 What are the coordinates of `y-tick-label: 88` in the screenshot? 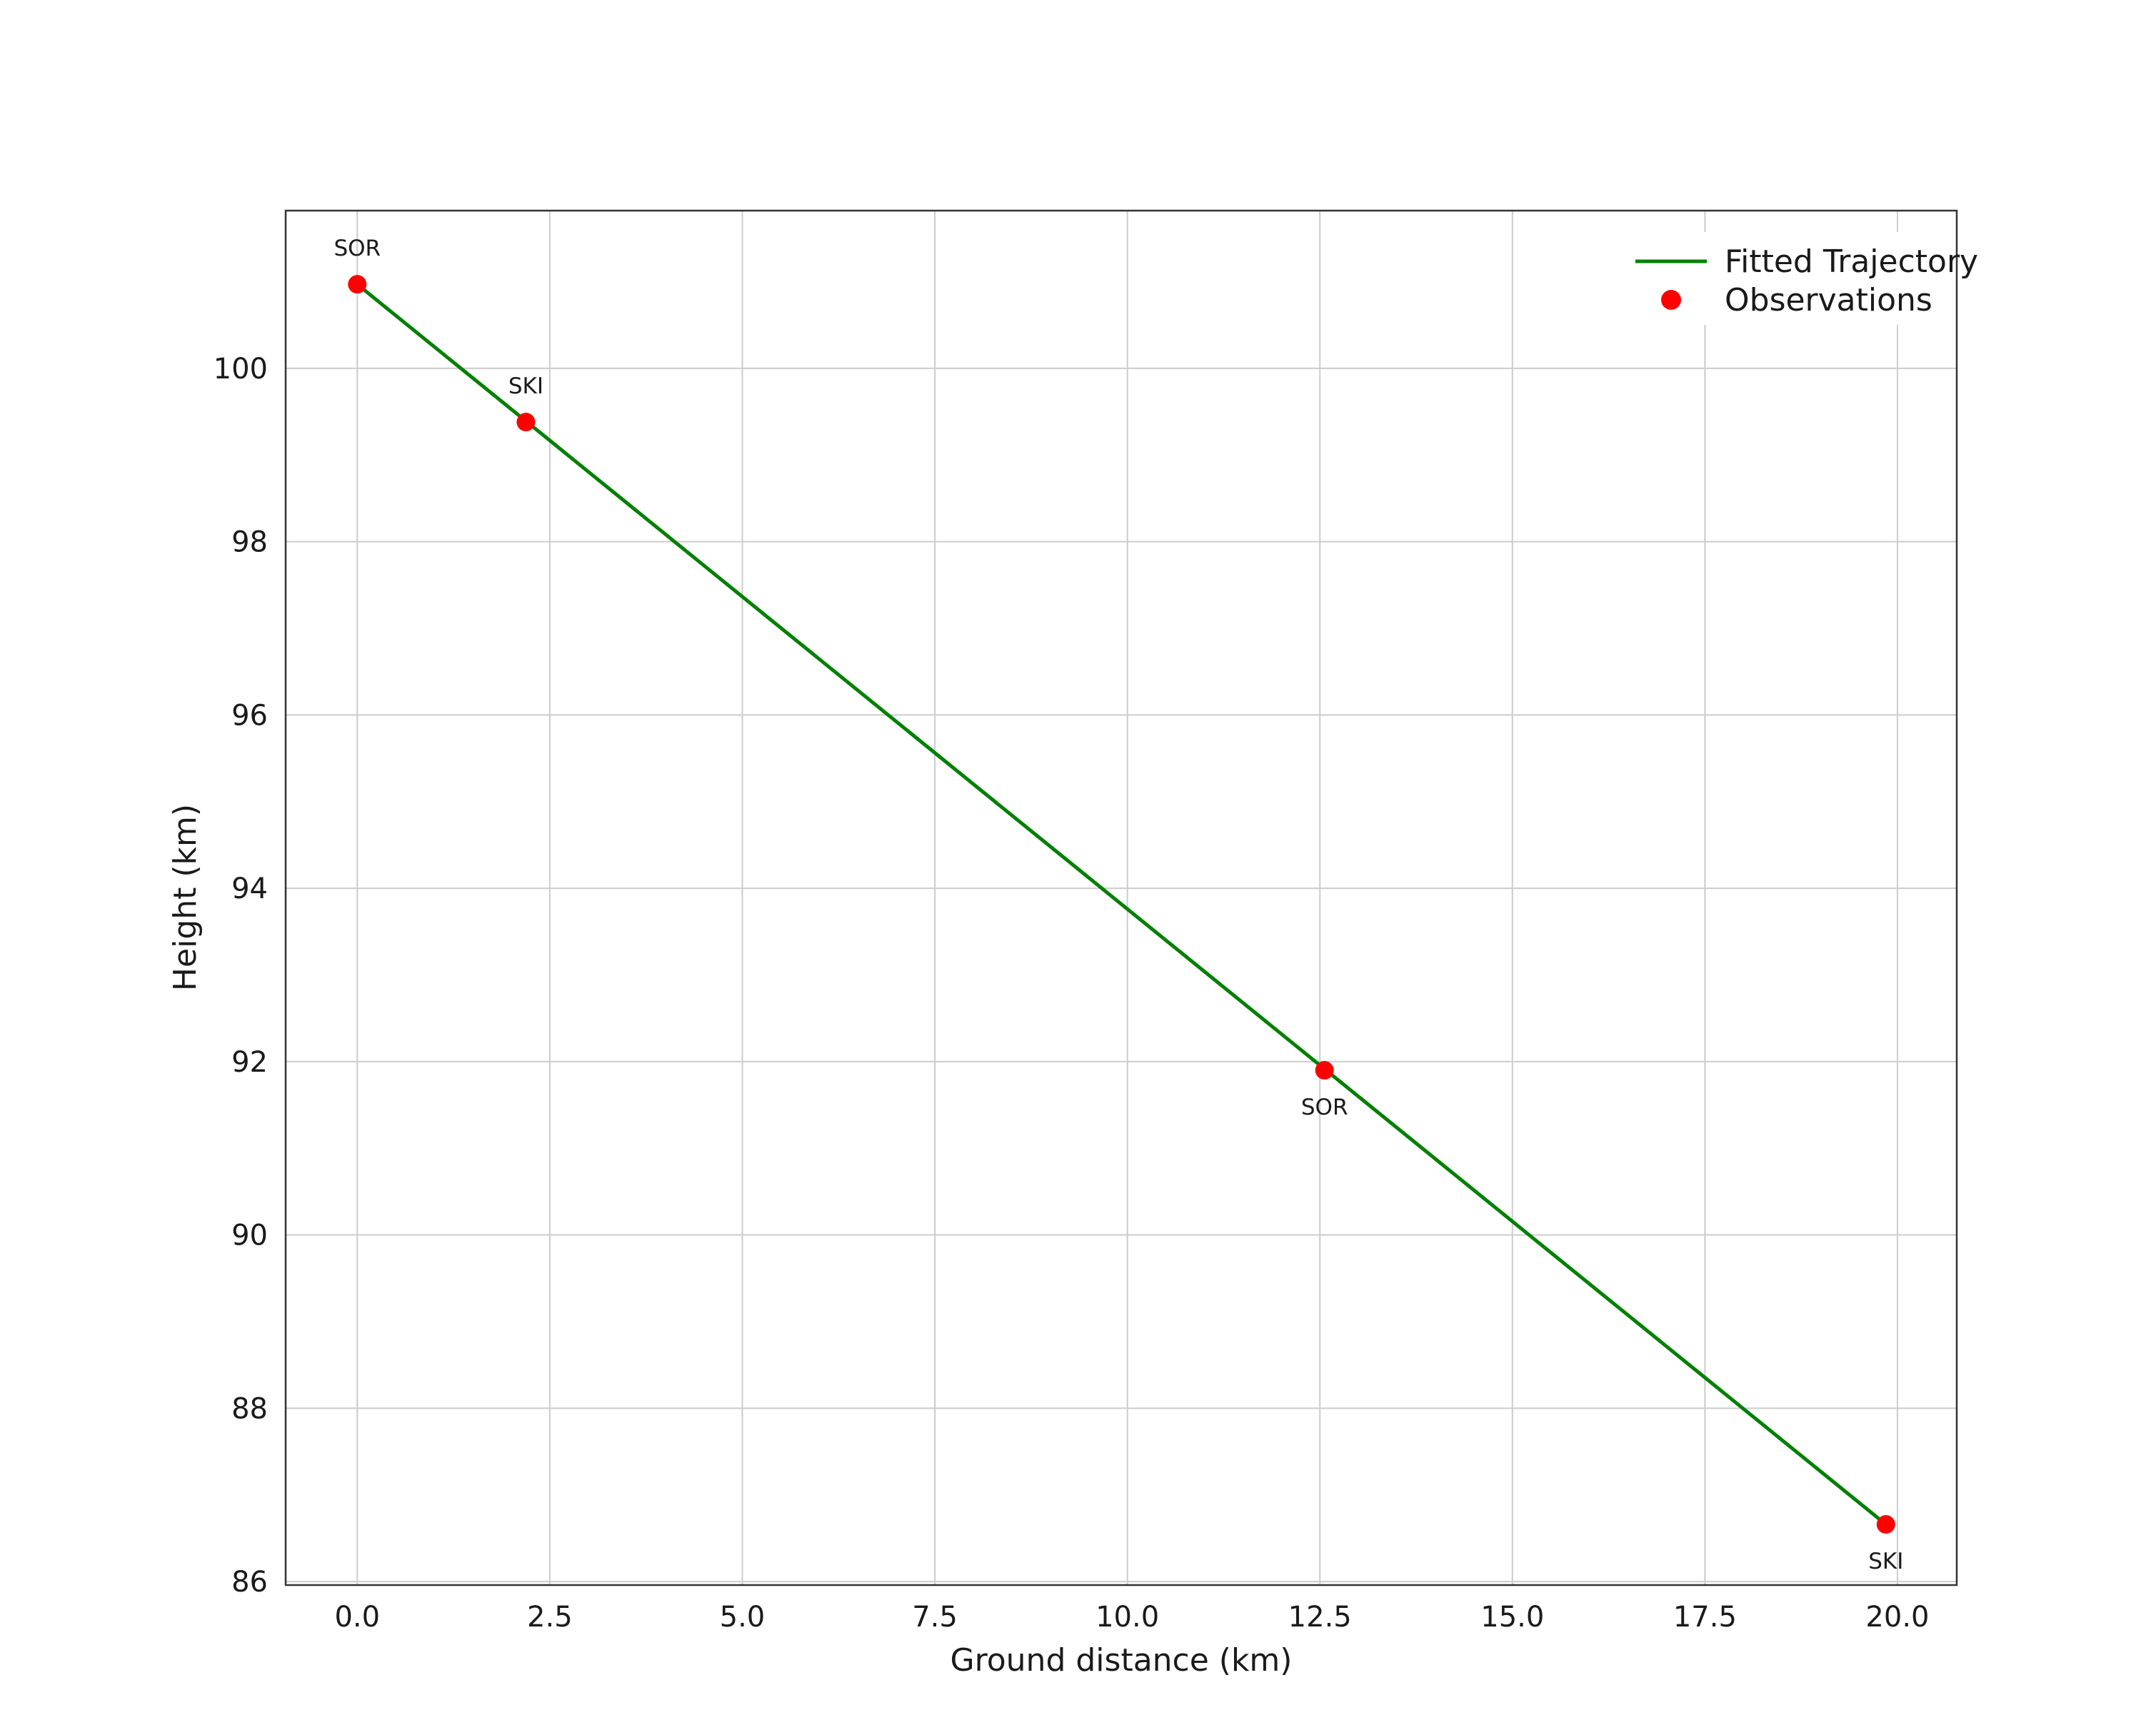 It's located at (250, 1408).